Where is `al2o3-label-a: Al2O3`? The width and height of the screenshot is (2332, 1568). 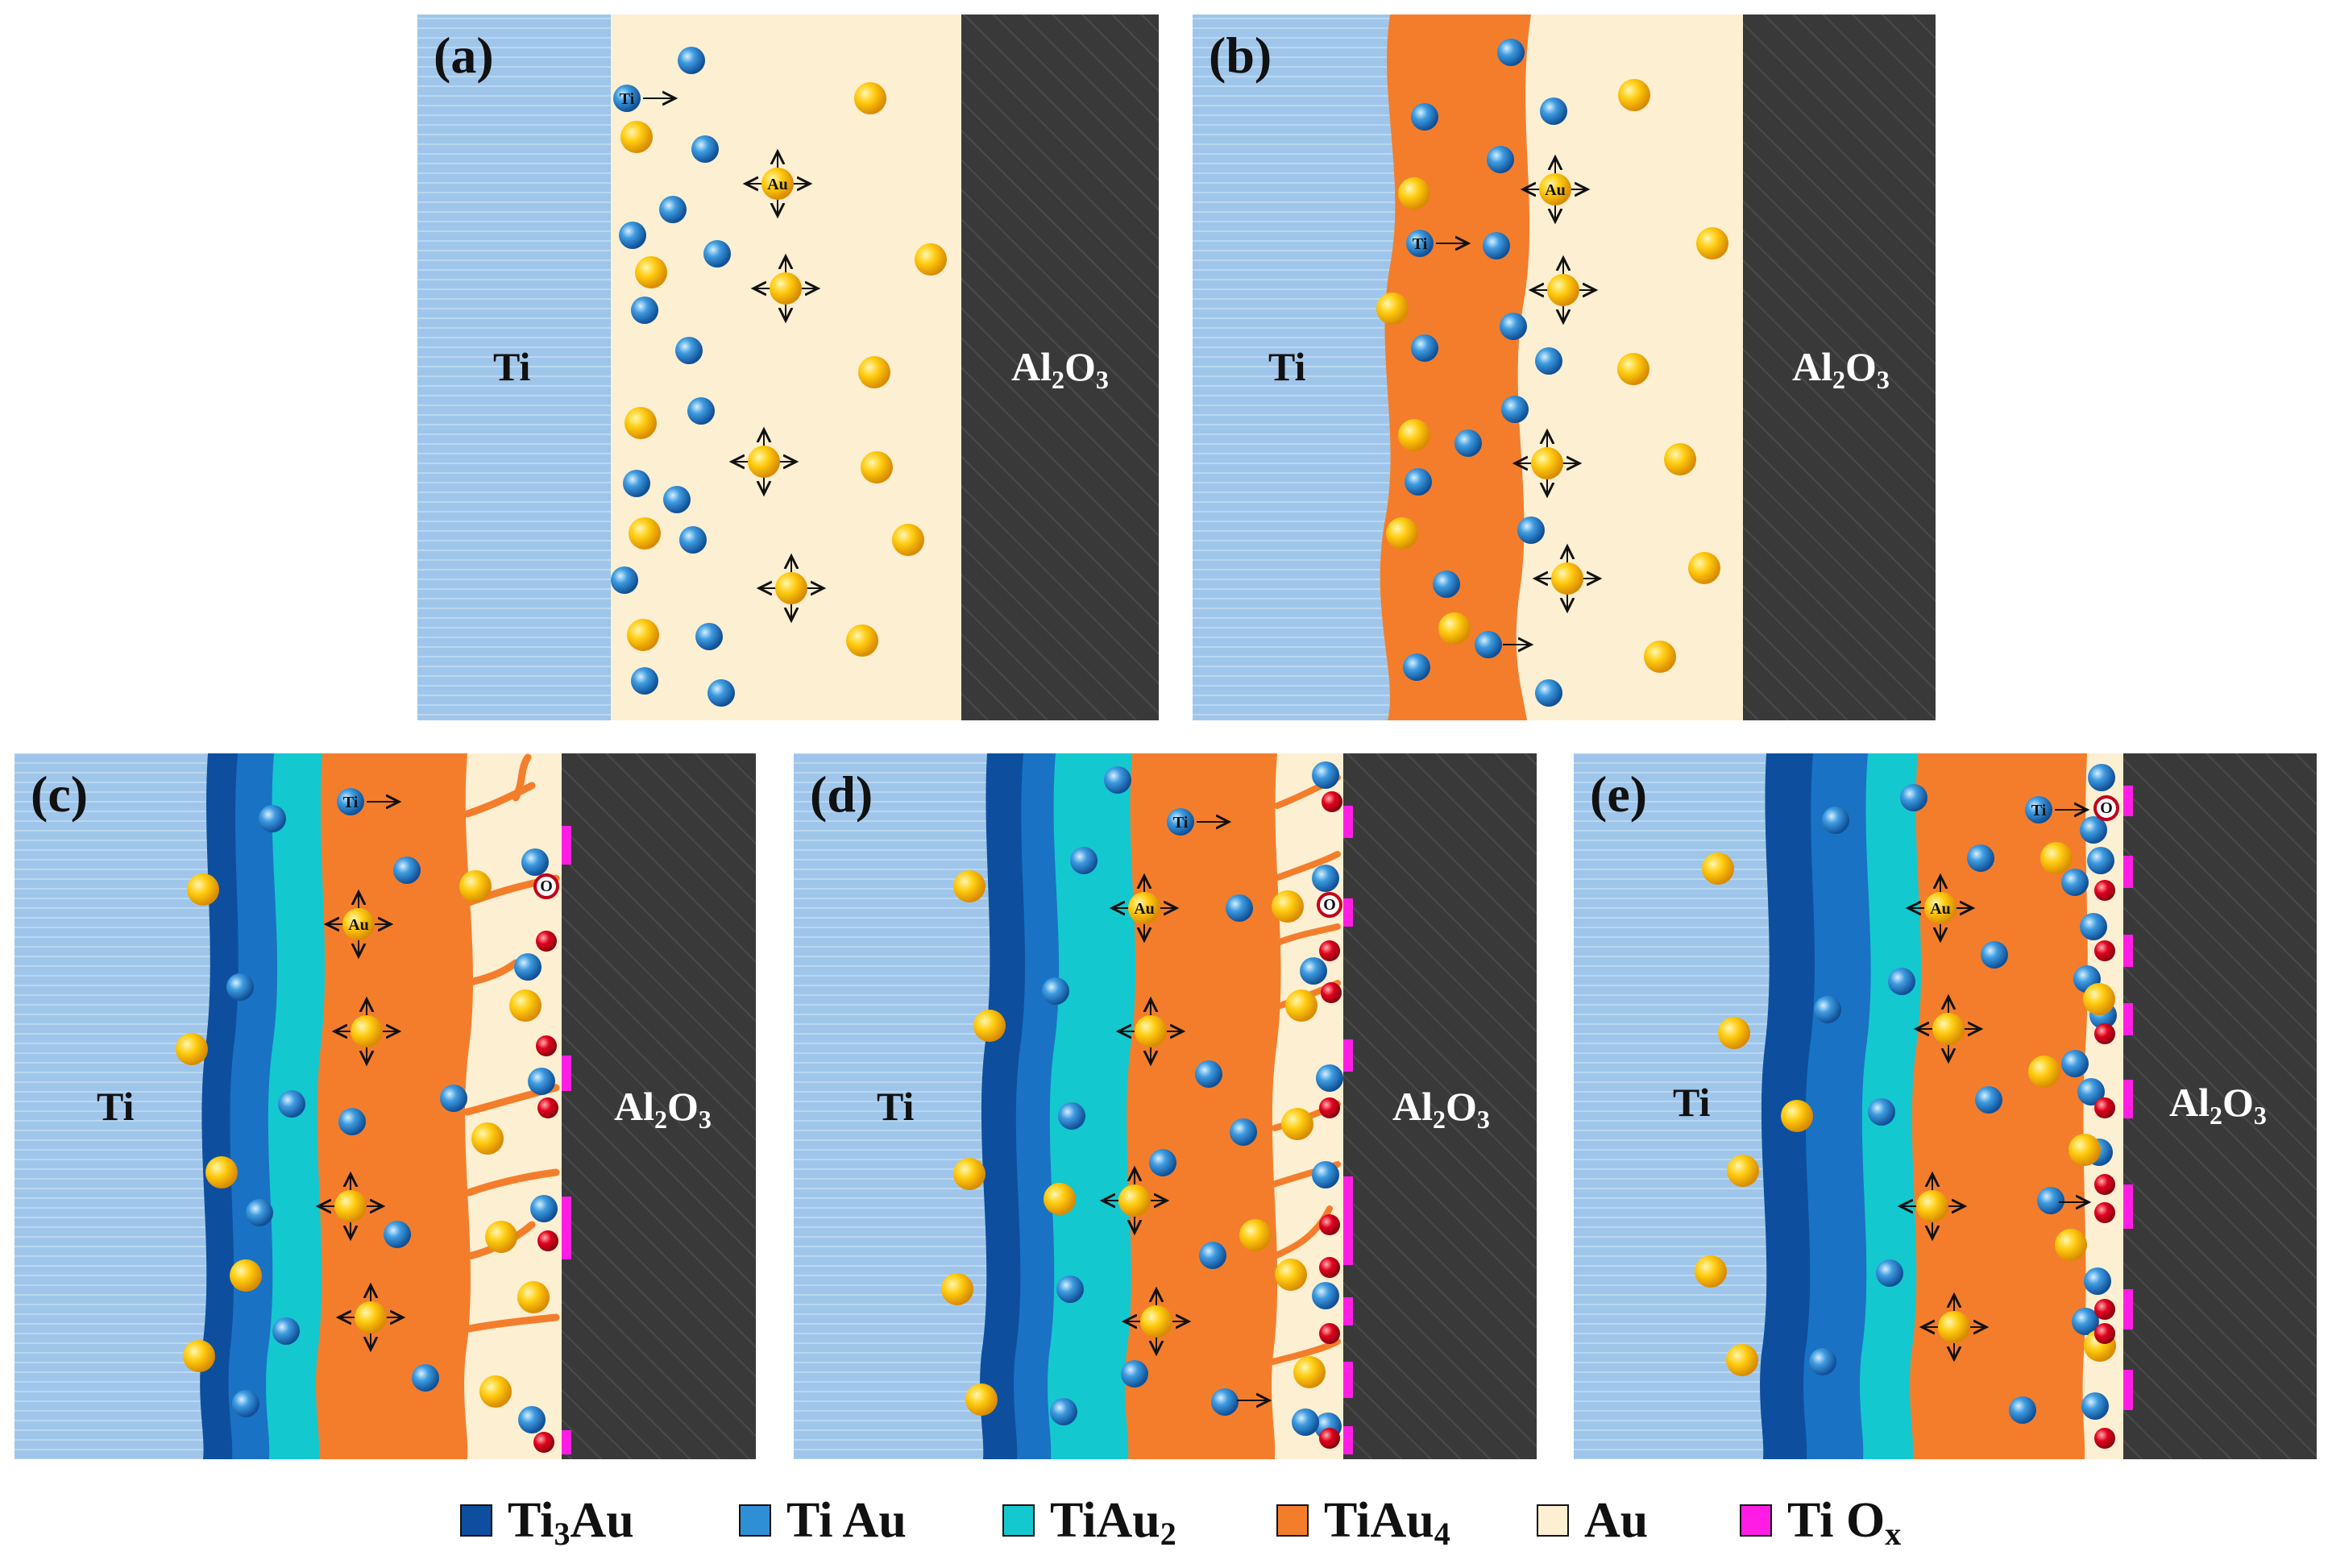 al2o3-label-a: Al2O3 is located at coordinates (1060, 369).